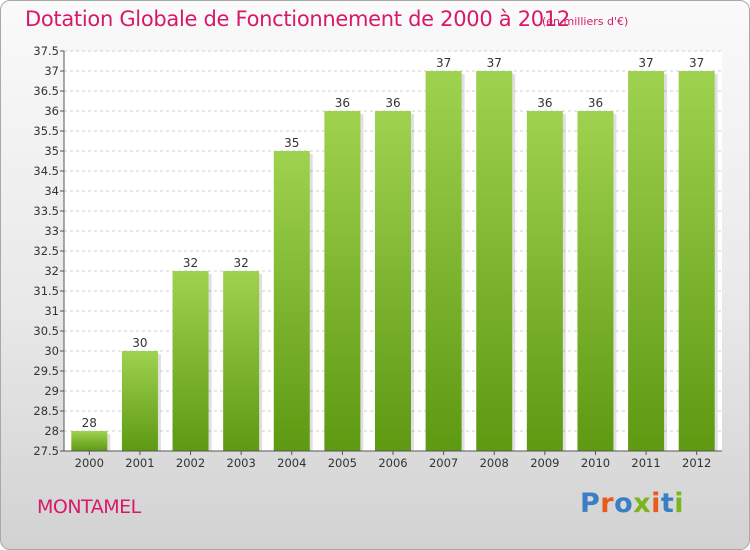  Describe the element at coordinates (46, 51) in the screenshot. I see `y-tick-label: 37.5` at that location.